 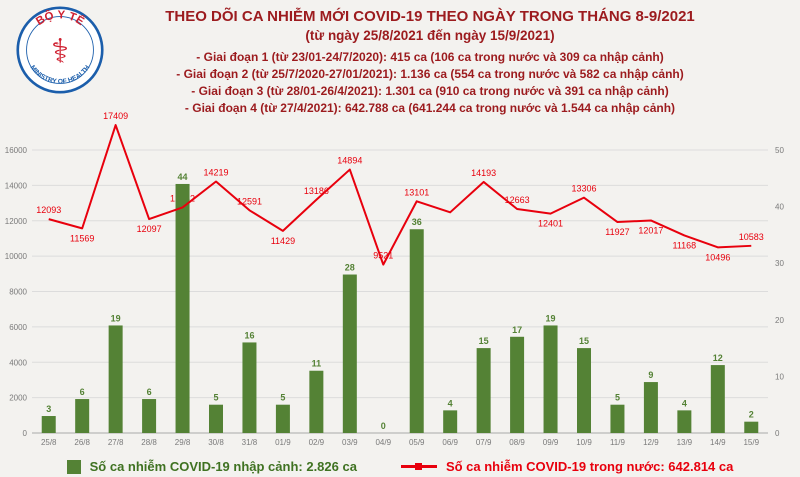 I want to click on logo-title-text: BỘ Y TẾ, so click(x=60, y=18).